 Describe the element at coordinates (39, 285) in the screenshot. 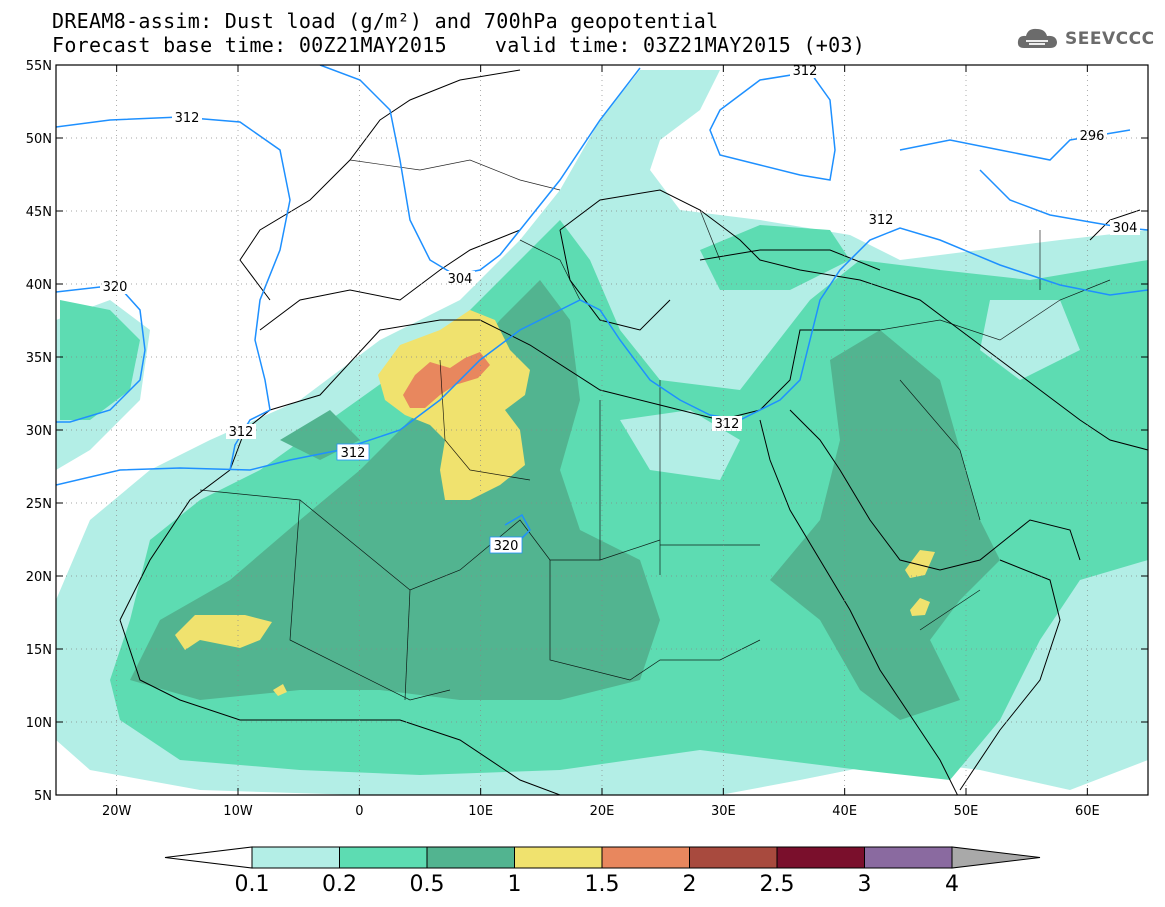

I see `lat-tick-label: 40N` at that location.